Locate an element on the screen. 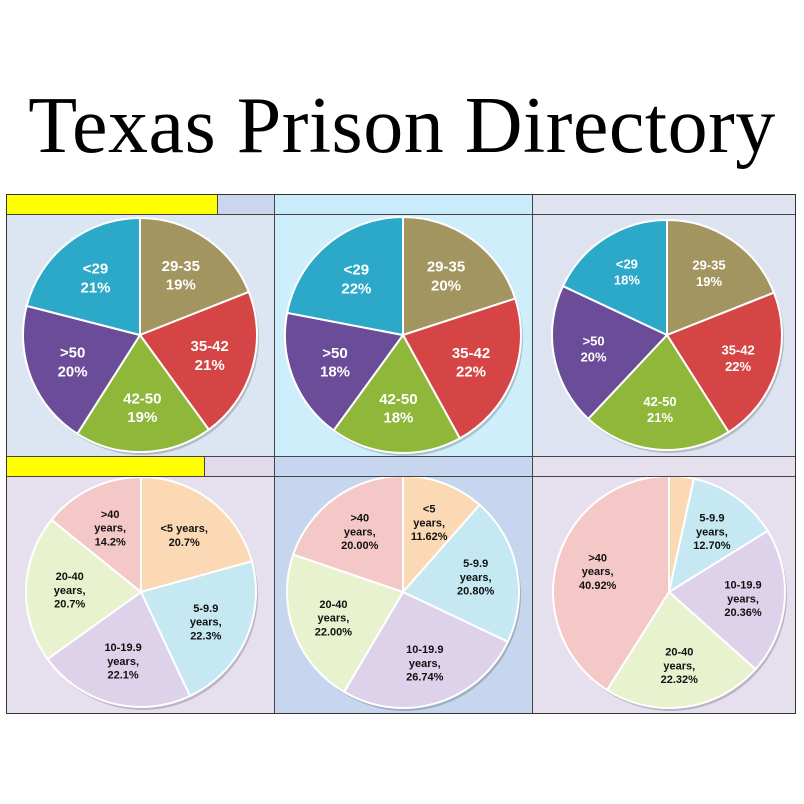 Image resolution: width=804 pixels, height=804 pixels. slice-data-label: 42-50 18% is located at coordinates (398, 409).